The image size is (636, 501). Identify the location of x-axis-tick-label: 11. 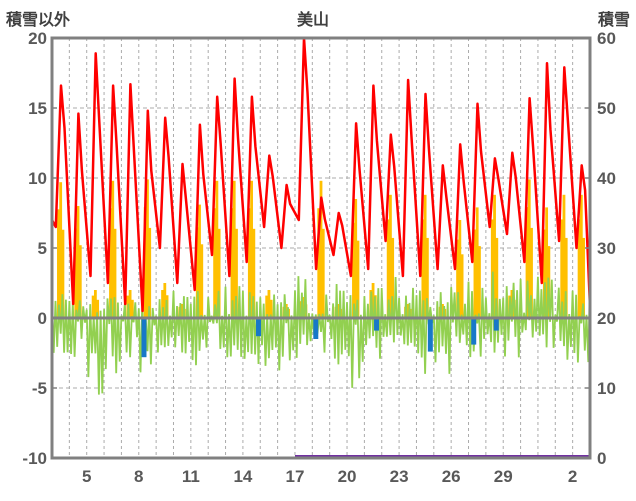
(191, 476).